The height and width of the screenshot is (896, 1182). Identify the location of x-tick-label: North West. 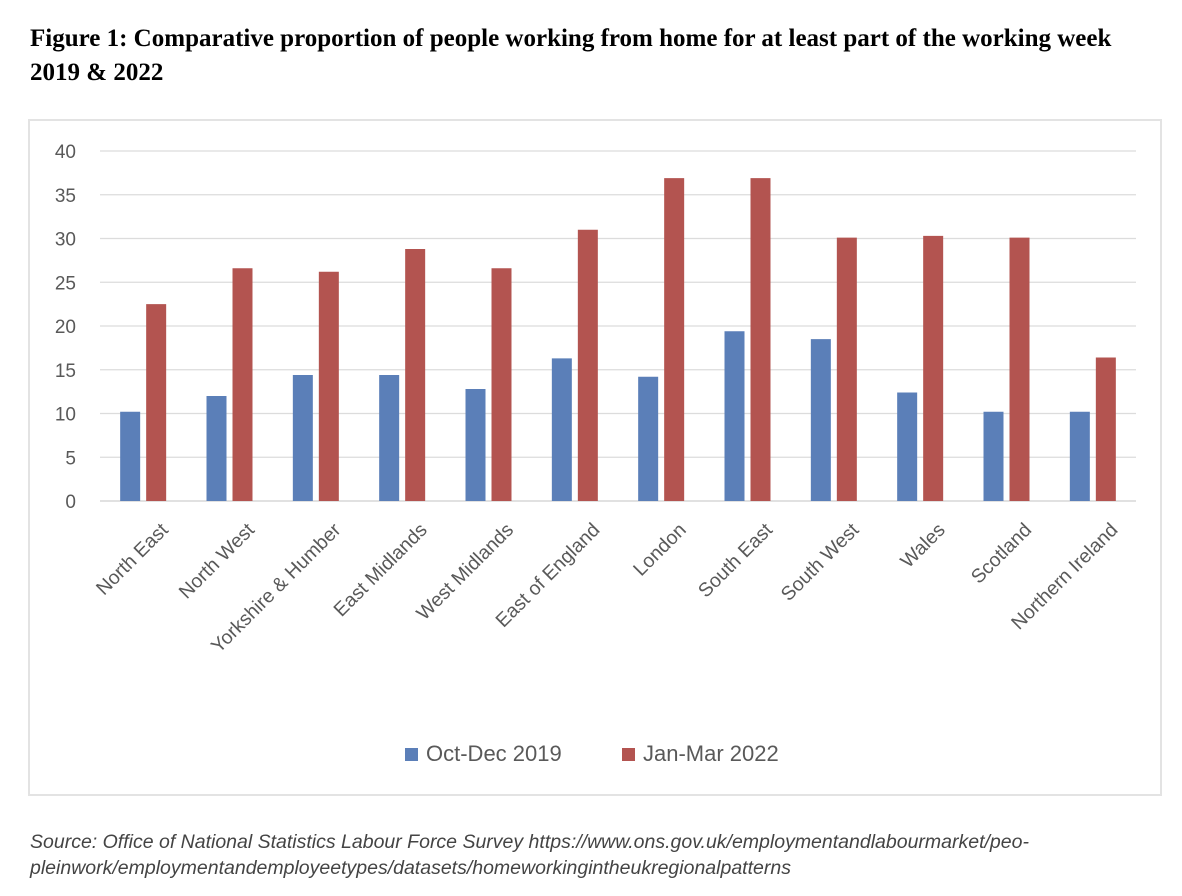
(217, 561).